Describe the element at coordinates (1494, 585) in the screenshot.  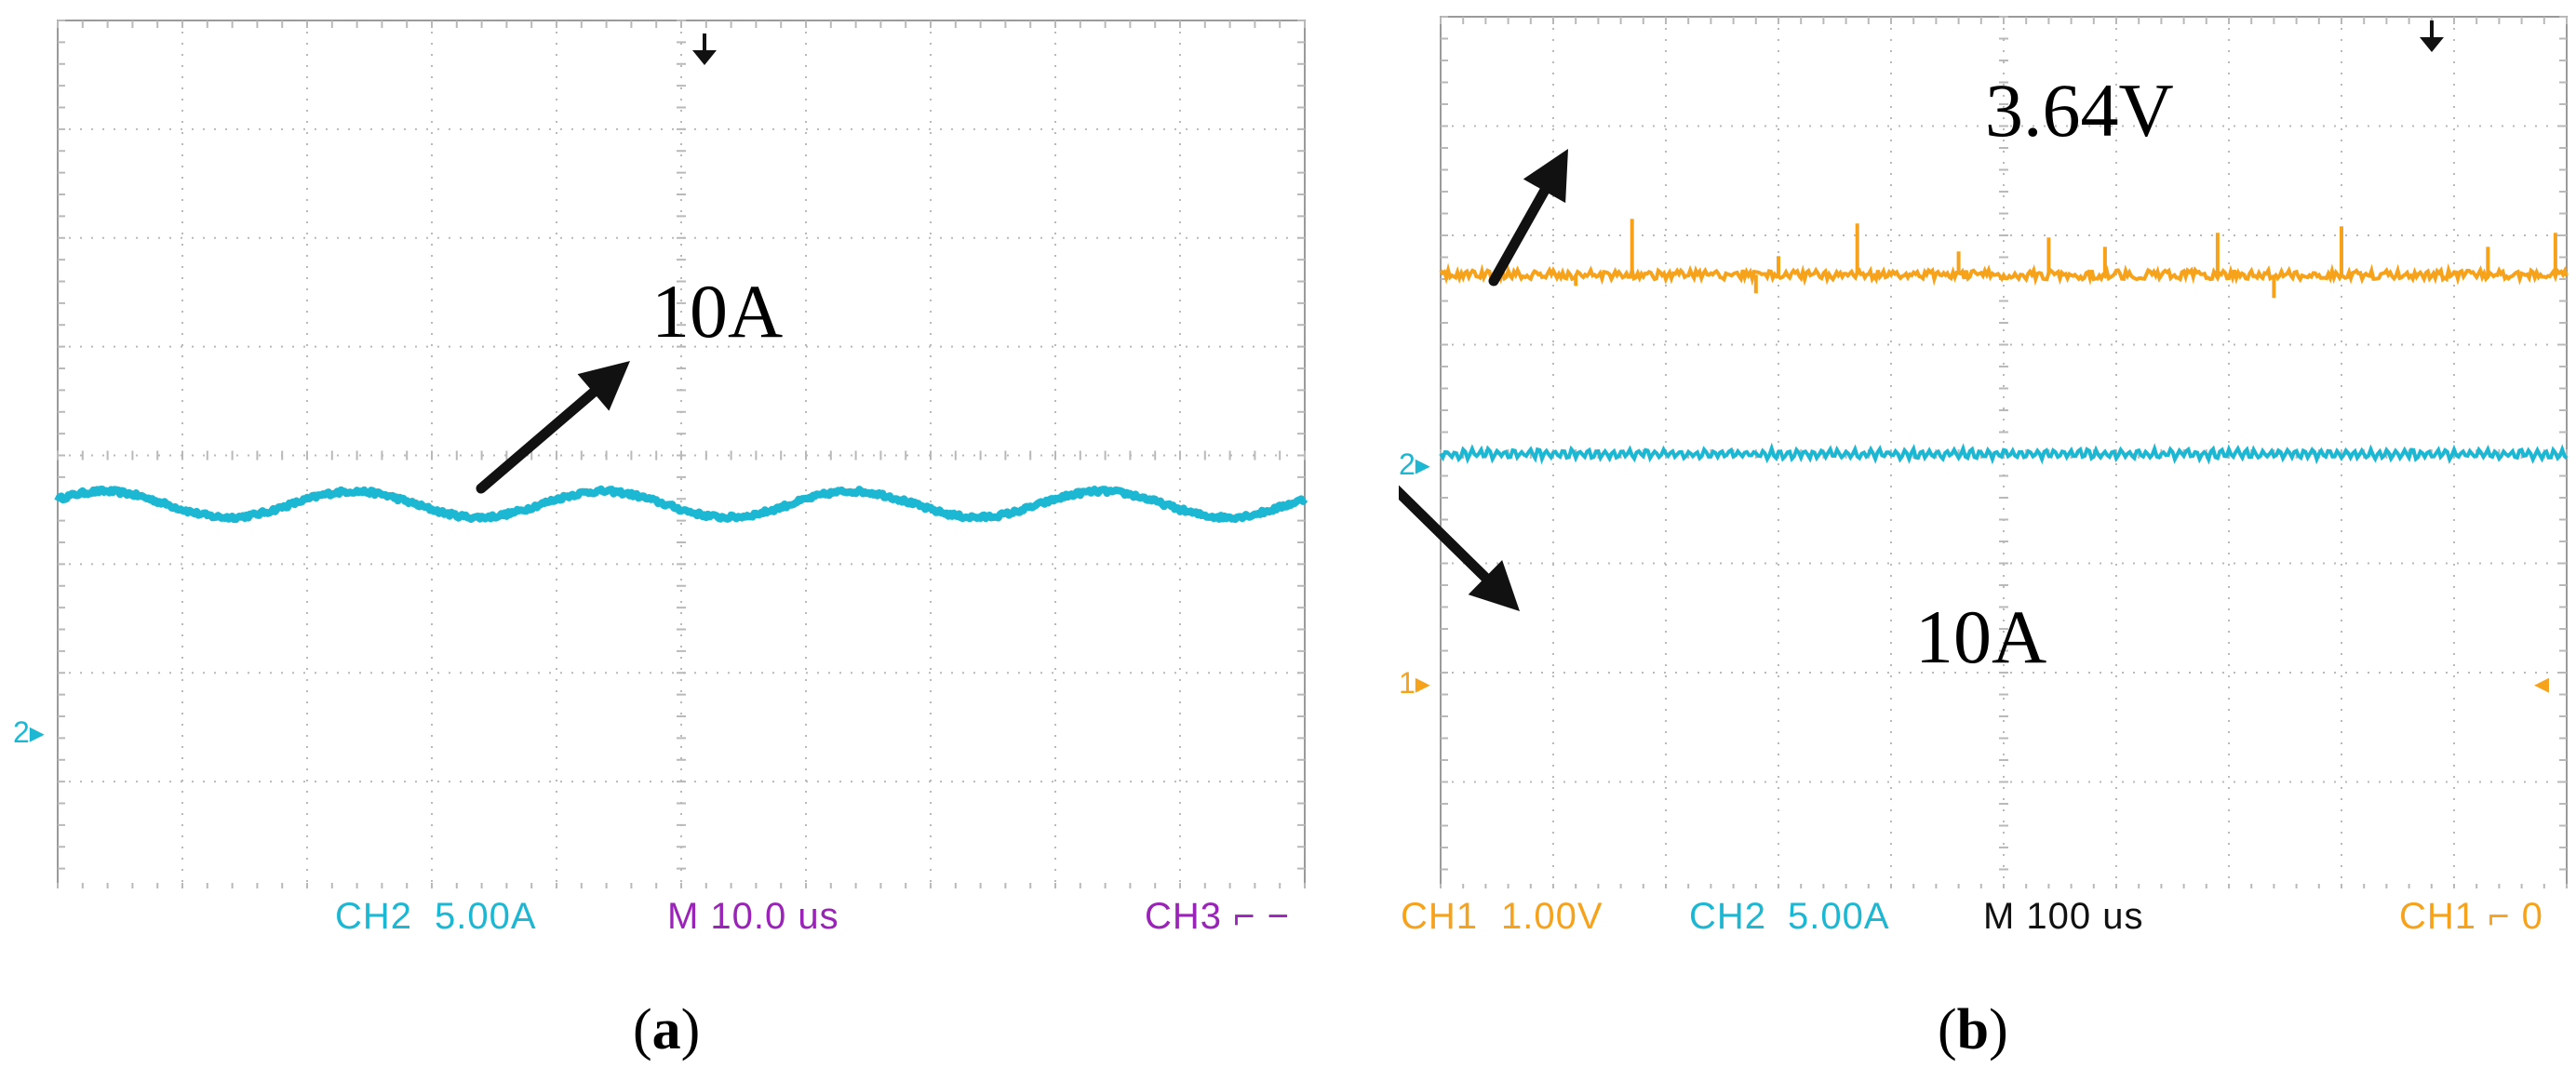
I see `callout-arrow-current-b-head` at that location.